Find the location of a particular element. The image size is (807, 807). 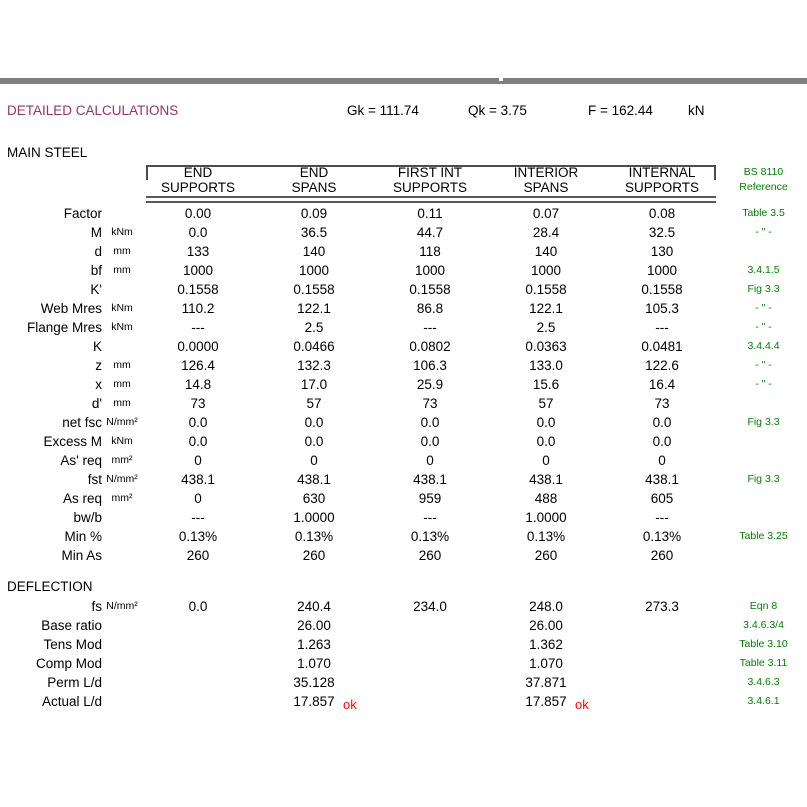

row-ref: Table 3.10 is located at coordinates (763, 644).